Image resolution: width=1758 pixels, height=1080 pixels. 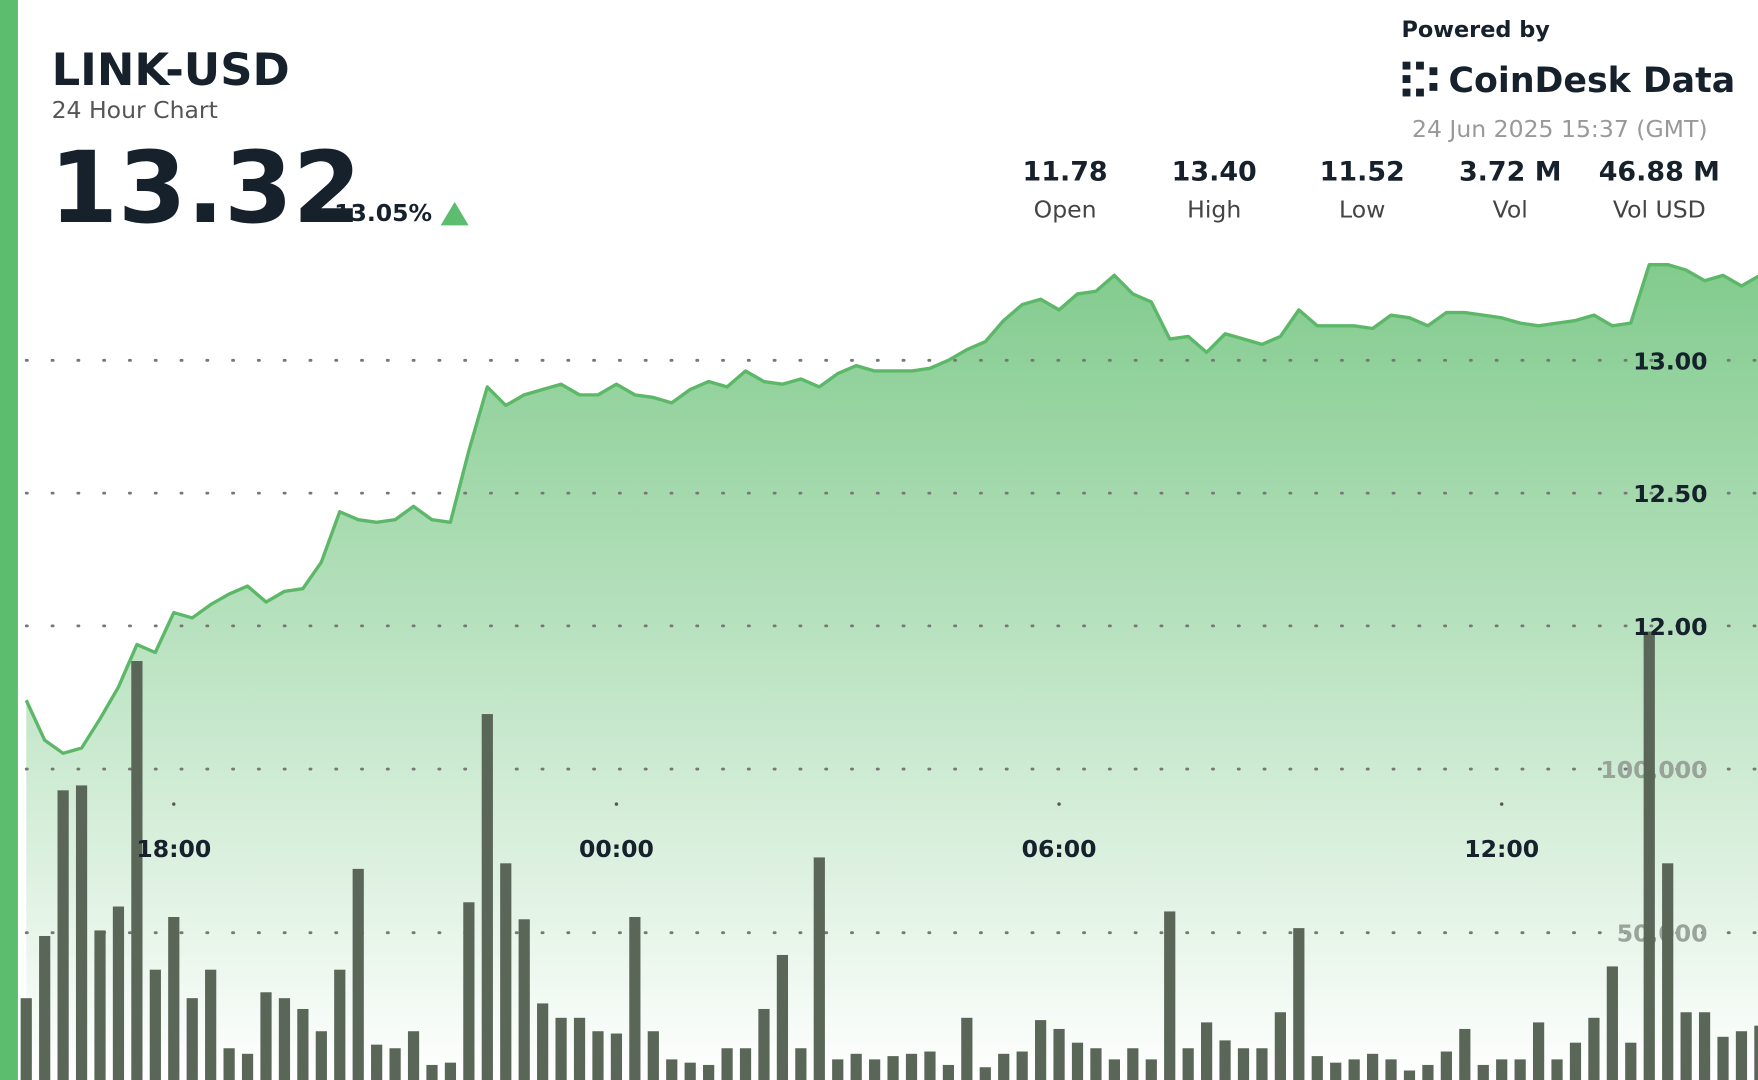 I want to click on price: 13.32, so click(x=205, y=188).